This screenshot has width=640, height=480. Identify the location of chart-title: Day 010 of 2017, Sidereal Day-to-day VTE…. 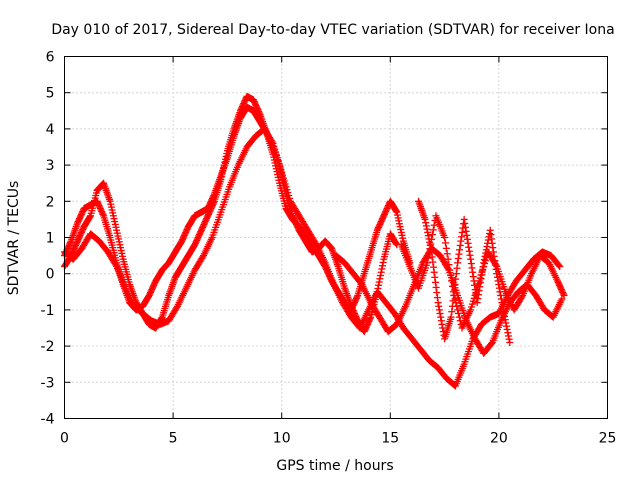
(332, 30).